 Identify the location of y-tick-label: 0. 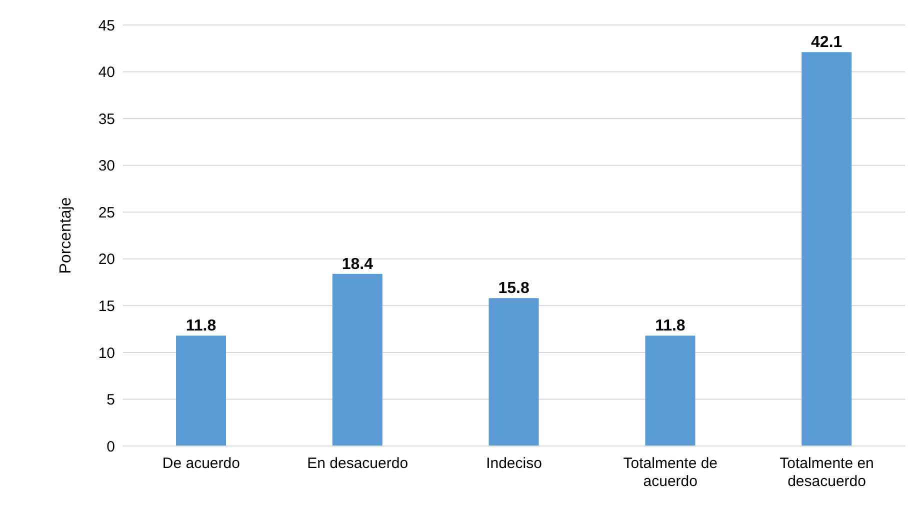
(110, 447).